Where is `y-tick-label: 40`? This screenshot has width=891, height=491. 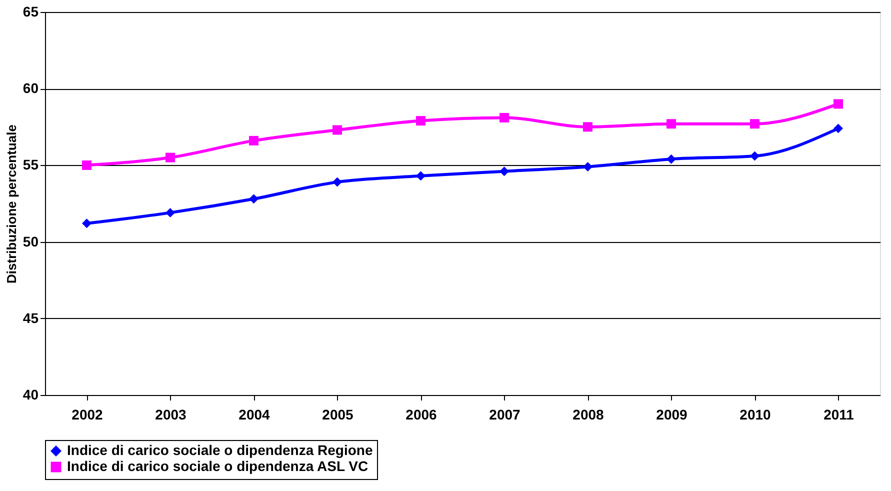 y-tick-label: 40 is located at coordinates (30, 394).